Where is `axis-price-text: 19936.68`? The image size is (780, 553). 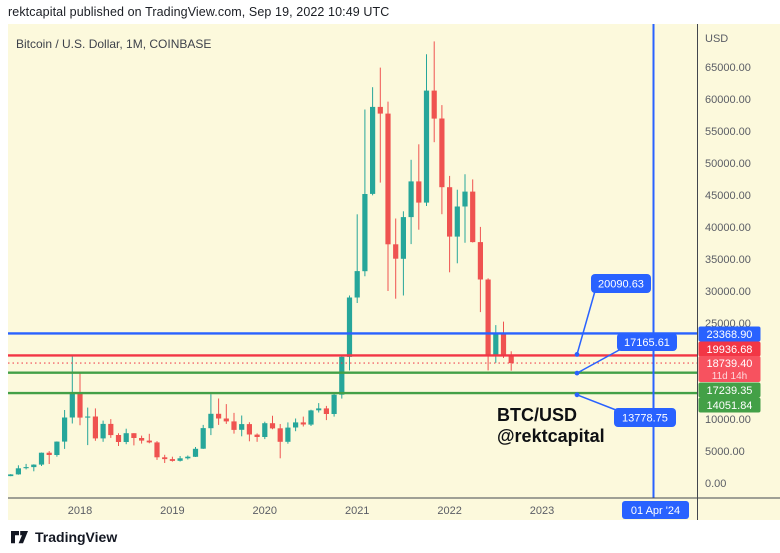
axis-price-text: 19936.68 is located at coordinates (730, 350).